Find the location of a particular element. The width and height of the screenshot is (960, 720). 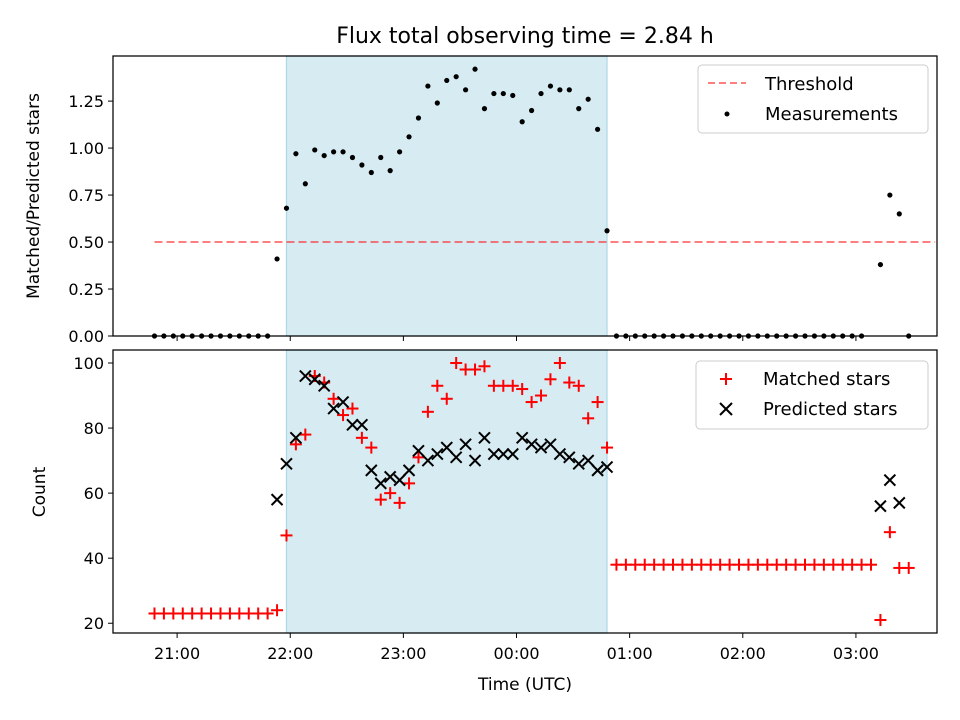

y-tick-label: 40 is located at coordinates (94, 558).